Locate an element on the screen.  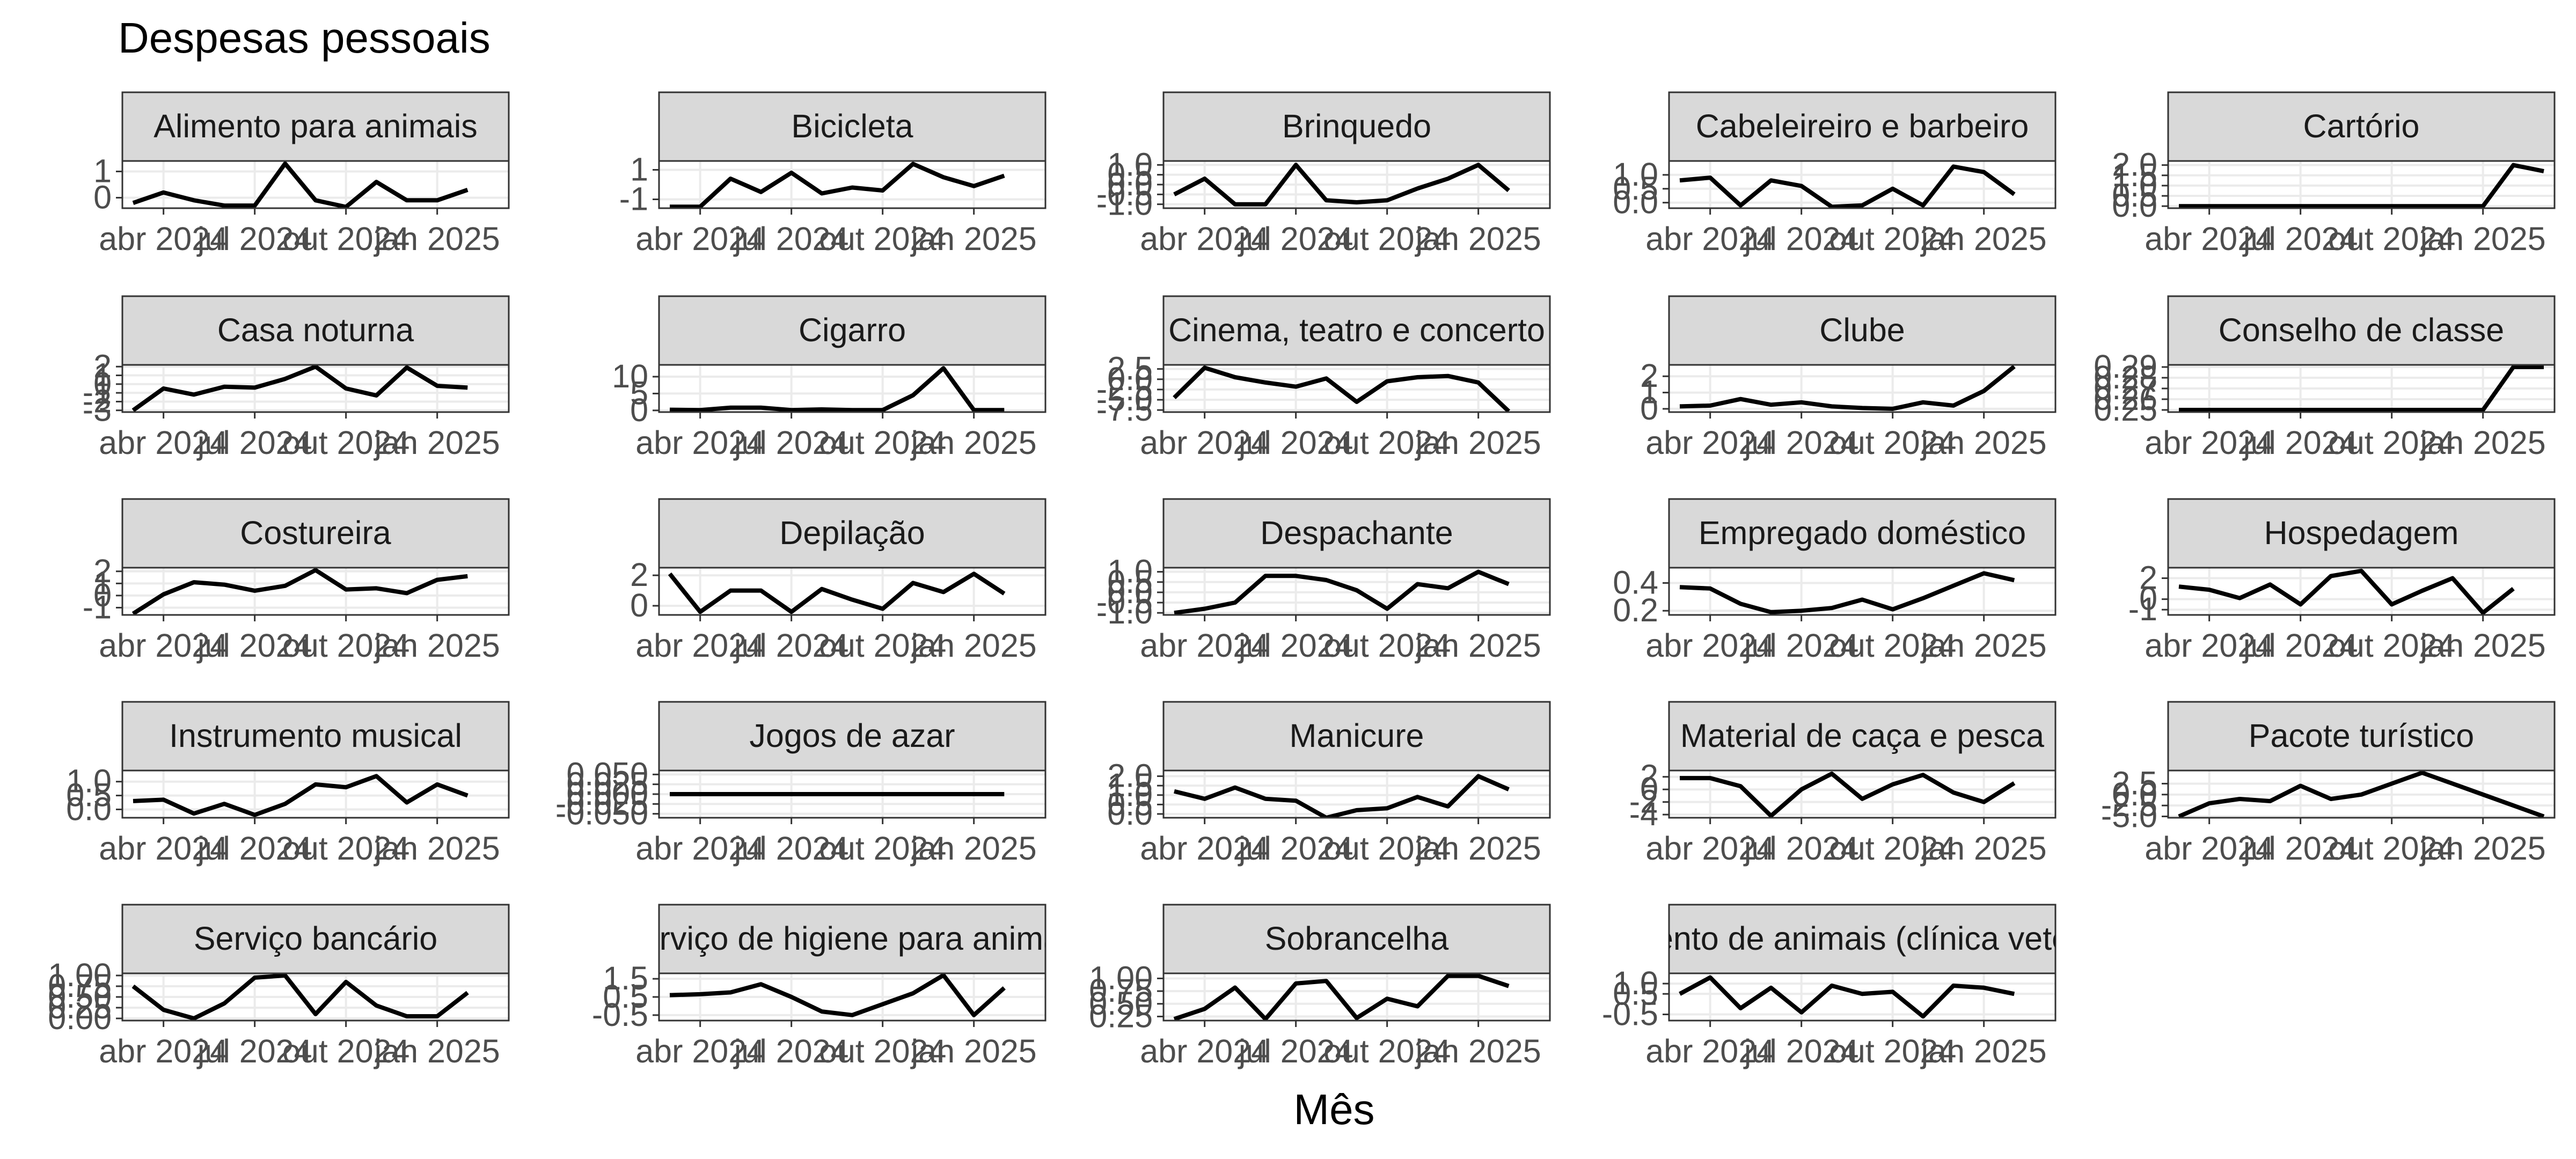
facet-strip-label: Cabeleireiro e barbeiro is located at coordinates (1862, 126).